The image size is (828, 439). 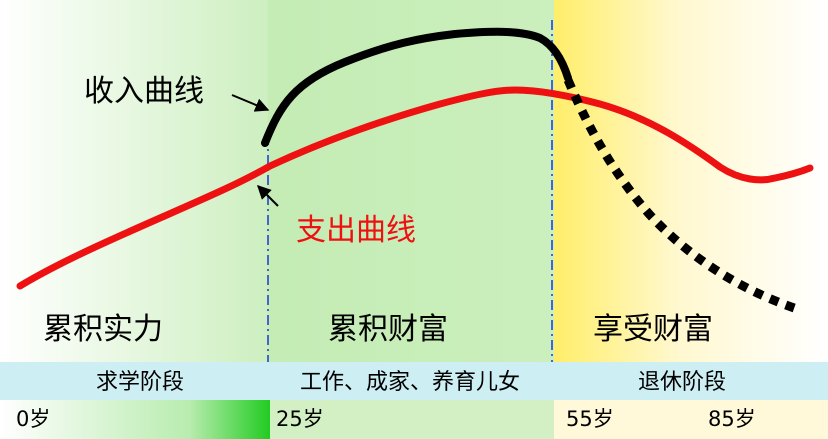 I want to click on income-curve, so click(x=416, y=87).